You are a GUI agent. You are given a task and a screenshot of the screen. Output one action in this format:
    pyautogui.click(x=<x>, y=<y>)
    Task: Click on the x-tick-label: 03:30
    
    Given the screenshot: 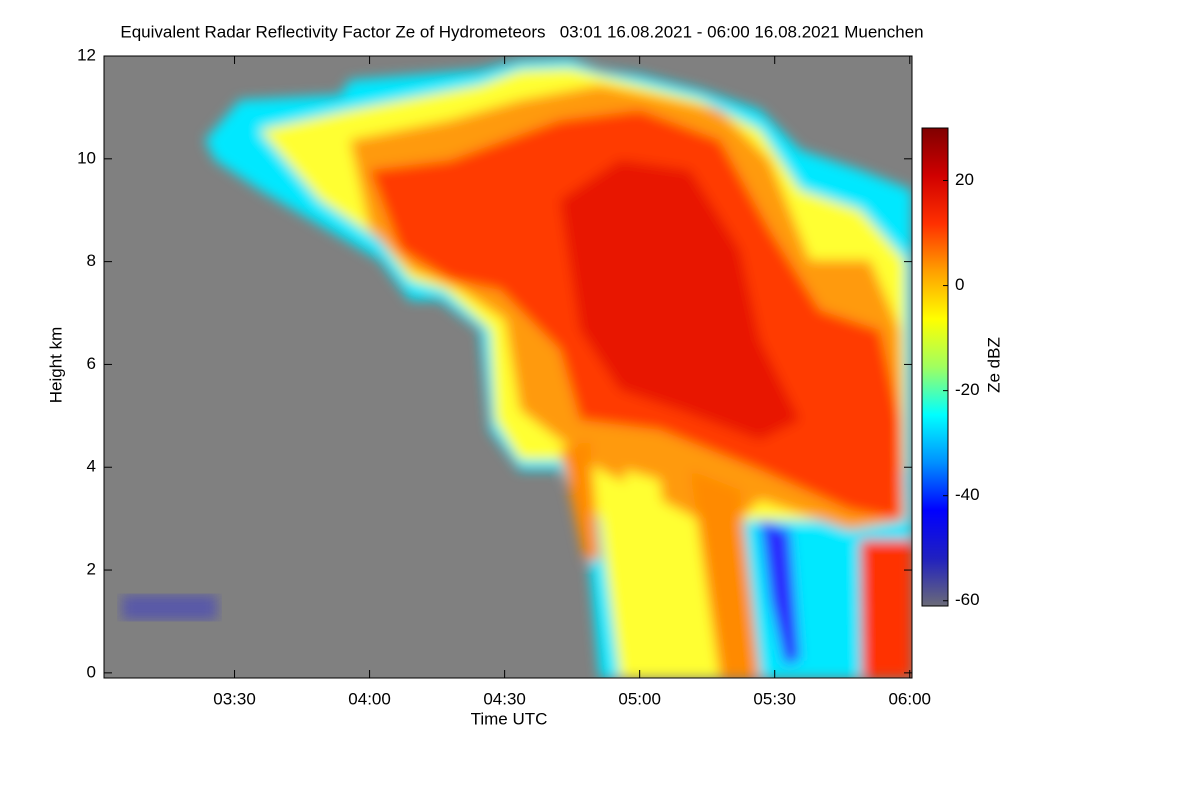 What is the action you would take?
    pyautogui.click(x=234, y=698)
    